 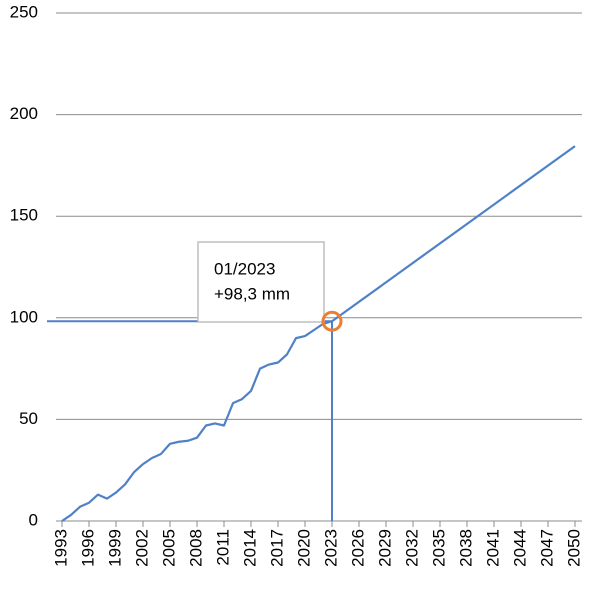 What do you see at coordinates (24, 316) in the screenshot?
I see `y-tick-label: 100` at bounding box center [24, 316].